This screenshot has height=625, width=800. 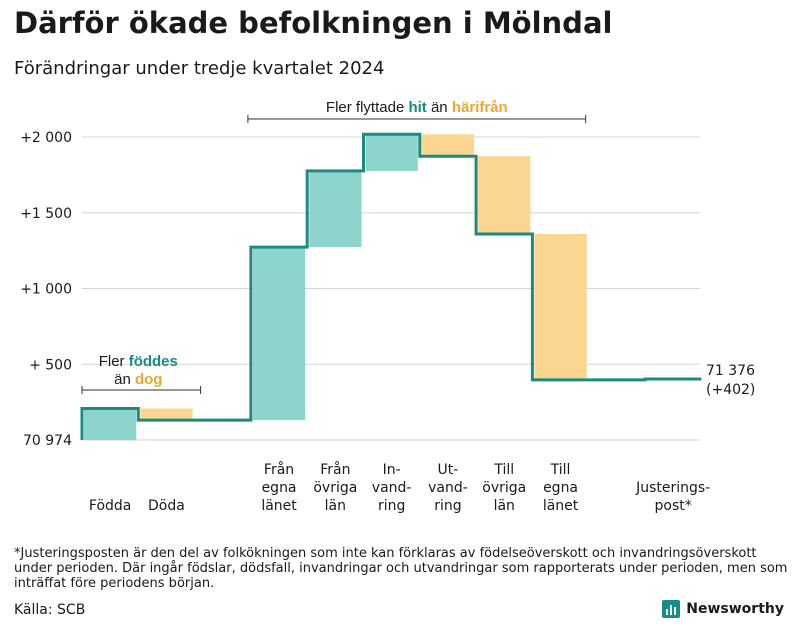 What do you see at coordinates (279, 487) in the screenshot?
I see `category-label: Från egna länet` at bounding box center [279, 487].